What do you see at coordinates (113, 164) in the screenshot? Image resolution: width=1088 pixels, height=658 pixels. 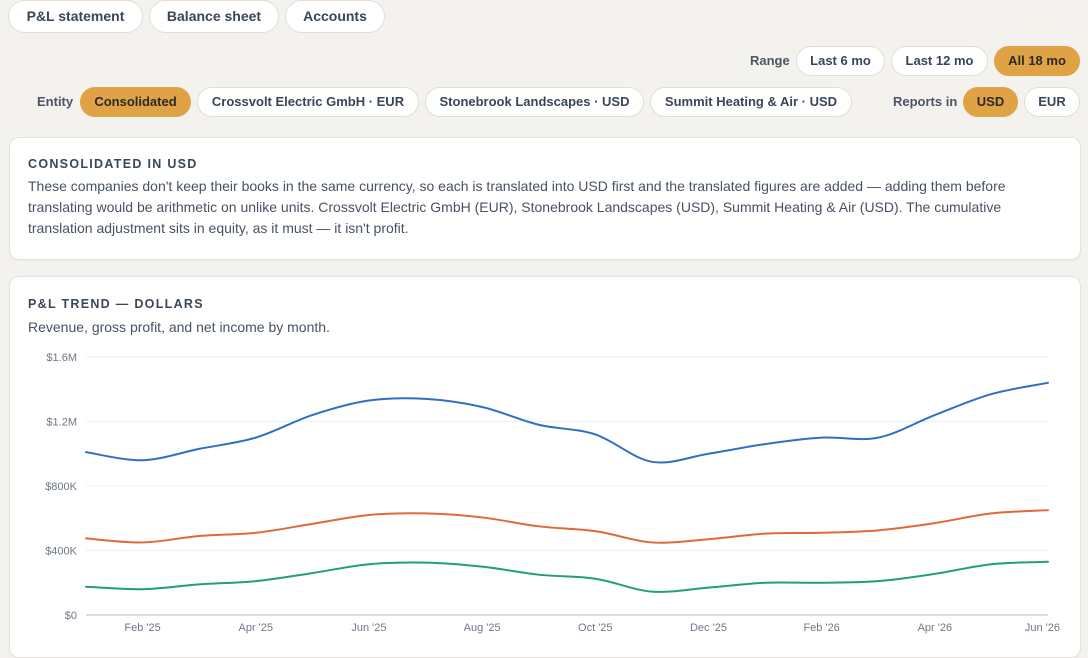 I see `info-card-title: CONSOLIDATED IN USD` at bounding box center [113, 164].